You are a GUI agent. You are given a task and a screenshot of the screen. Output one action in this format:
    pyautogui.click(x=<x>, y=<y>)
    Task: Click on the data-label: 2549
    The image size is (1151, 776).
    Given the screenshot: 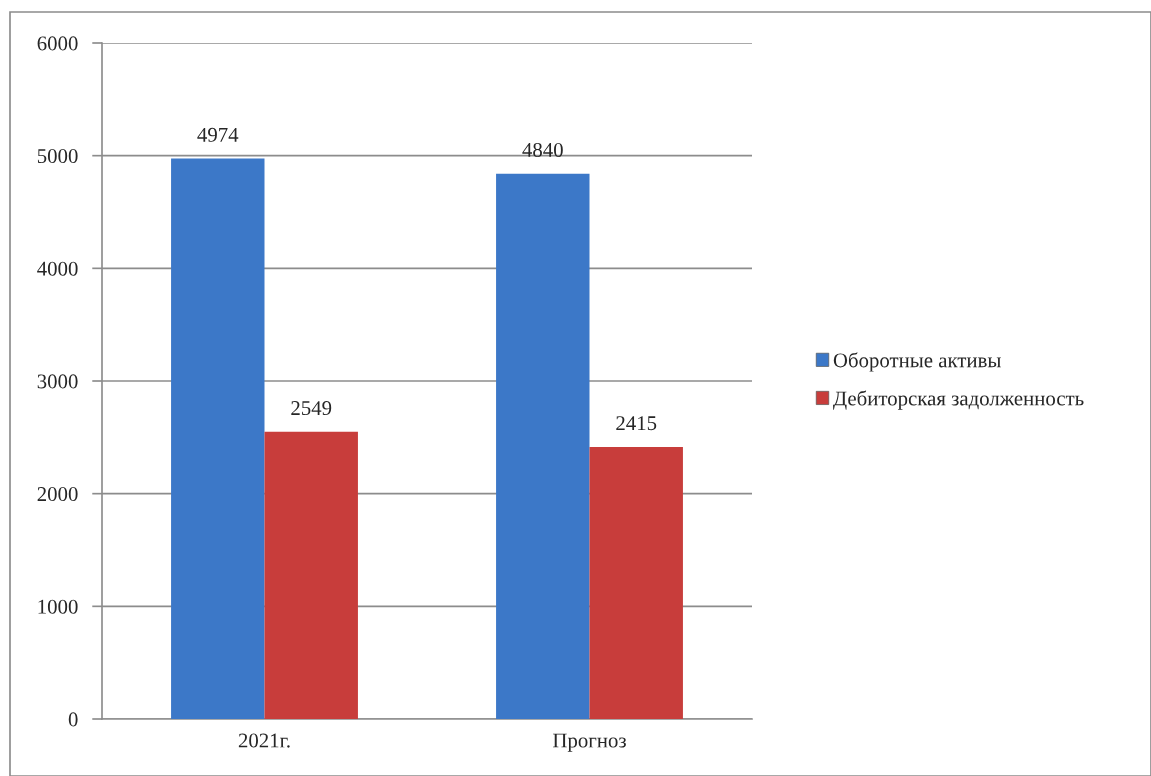 What is the action you would take?
    pyautogui.click(x=311, y=408)
    